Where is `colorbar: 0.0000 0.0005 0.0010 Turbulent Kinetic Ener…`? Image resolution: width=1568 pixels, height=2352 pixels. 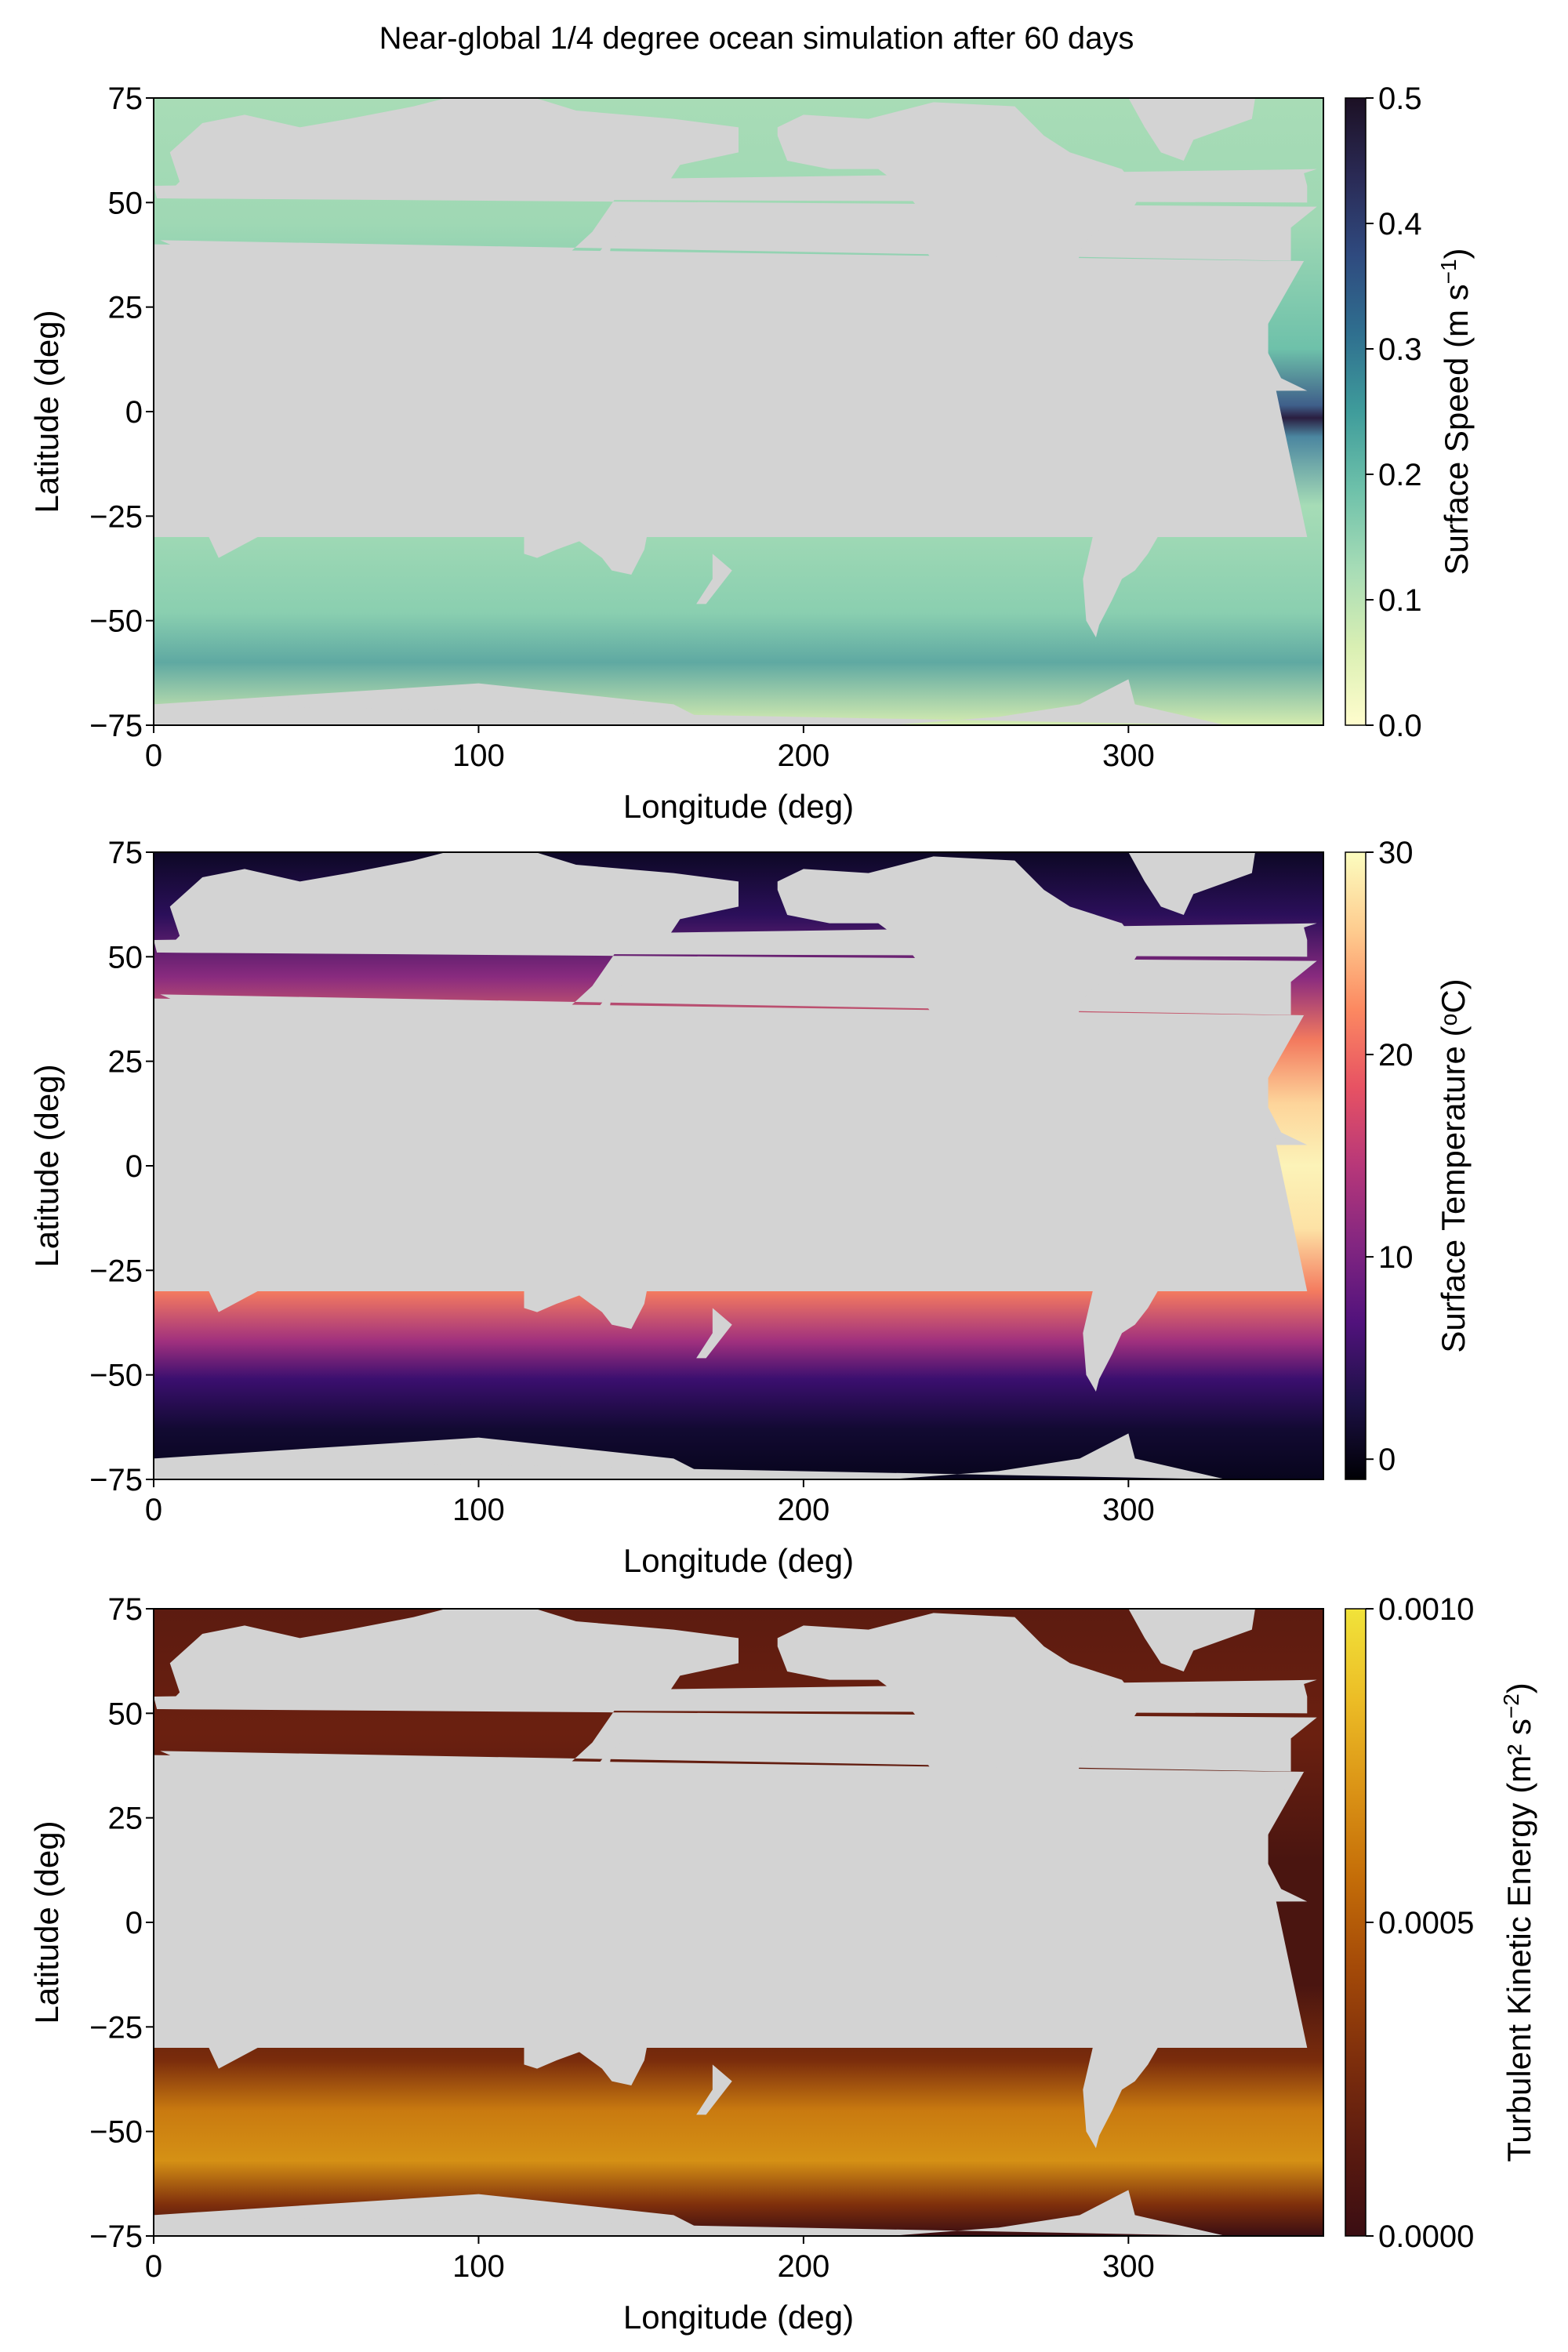
colorbar: 0.0000 0.0005 0.0010 Turbulent Kinetic Ener… is located at coordinates (1441, 1923).